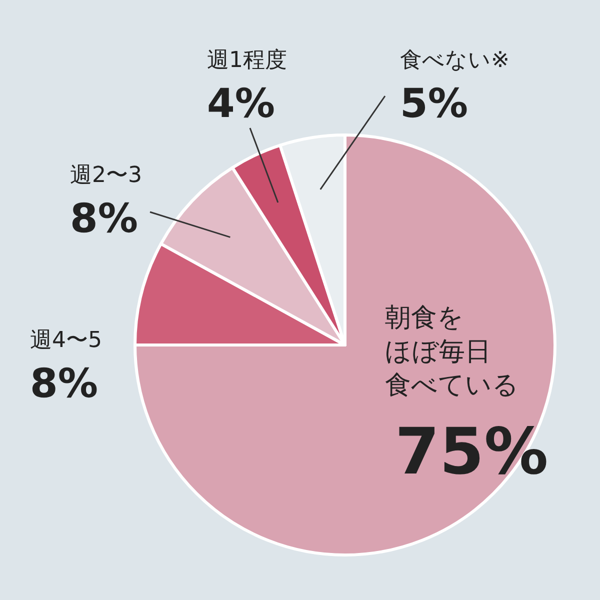  Describe the element at coordinates (241, 104) in the screenshot. I see `data-label: 4%` at that location.